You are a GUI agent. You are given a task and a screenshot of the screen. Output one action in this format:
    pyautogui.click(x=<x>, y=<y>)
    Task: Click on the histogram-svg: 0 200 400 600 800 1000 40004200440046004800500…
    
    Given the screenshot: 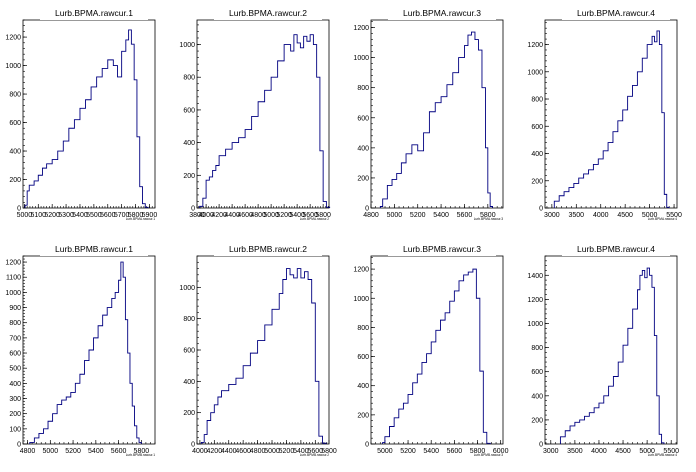 What is the action you would take?
    pyautogui.click(x=258, y=356)
    